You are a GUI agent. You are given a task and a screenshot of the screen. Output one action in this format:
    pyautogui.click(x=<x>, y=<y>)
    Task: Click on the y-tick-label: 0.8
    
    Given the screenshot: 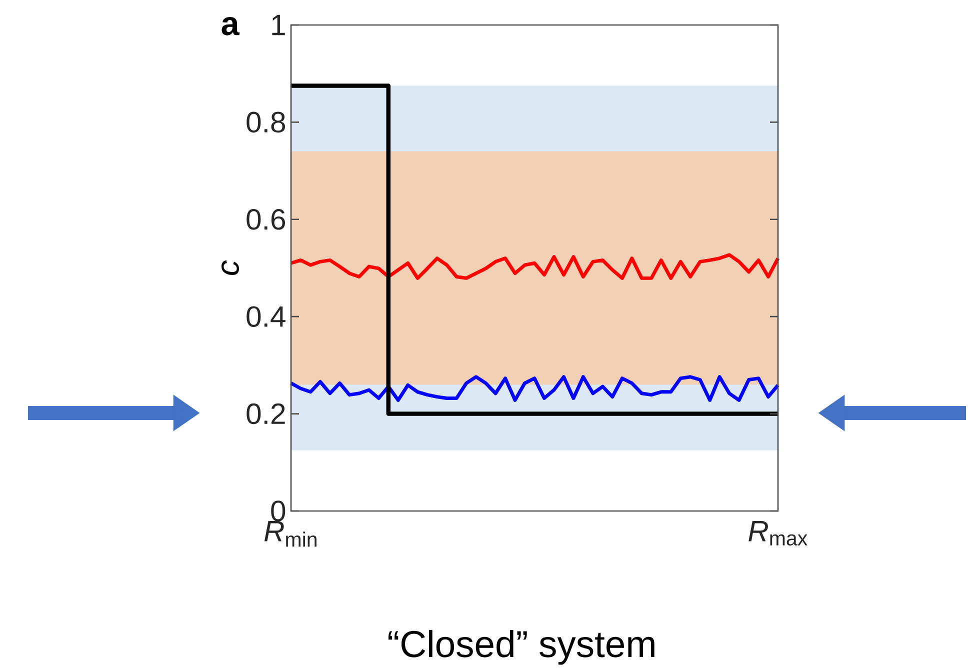 What is the action you would take?
    pyautogui.click(x=266, y=122)
    